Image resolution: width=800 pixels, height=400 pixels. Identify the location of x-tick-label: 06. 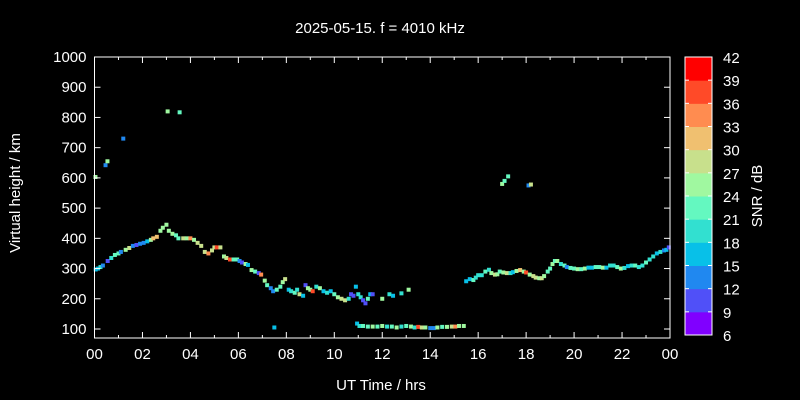
(238, 354).